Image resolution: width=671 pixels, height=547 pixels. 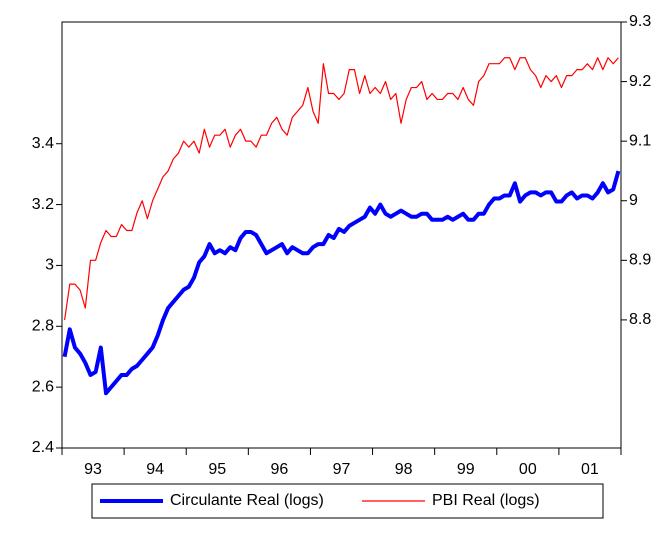 I want to click on y-tick-label: 2.4, so click(x=43, y=447).